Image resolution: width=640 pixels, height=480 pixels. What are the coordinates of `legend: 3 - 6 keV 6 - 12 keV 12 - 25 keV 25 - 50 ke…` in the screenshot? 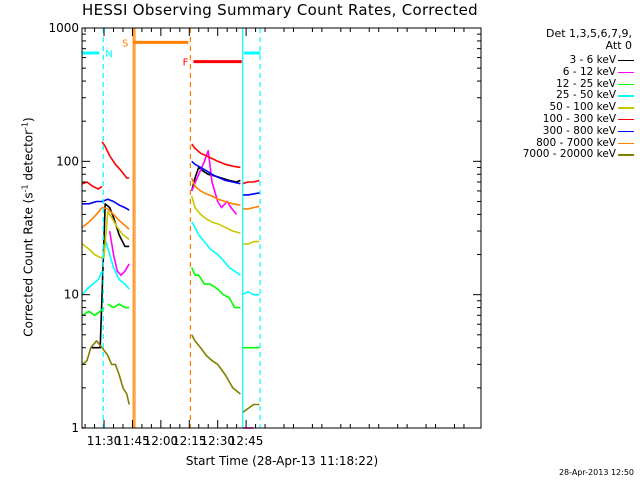 It's located at (558, 107).